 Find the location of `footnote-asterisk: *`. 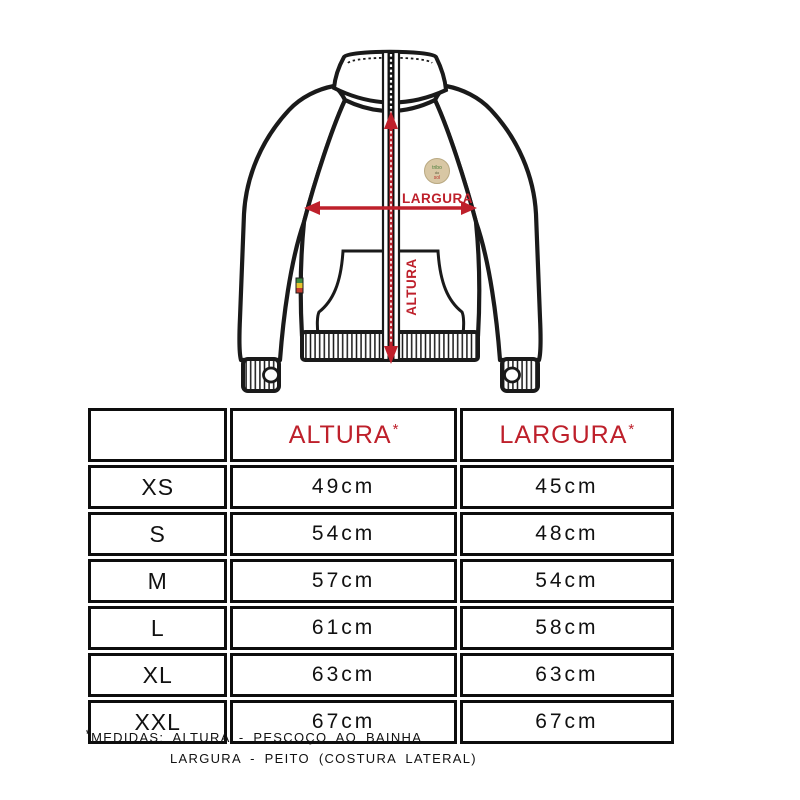

footnote-asterisk: * is located at coordinates (89, 733).